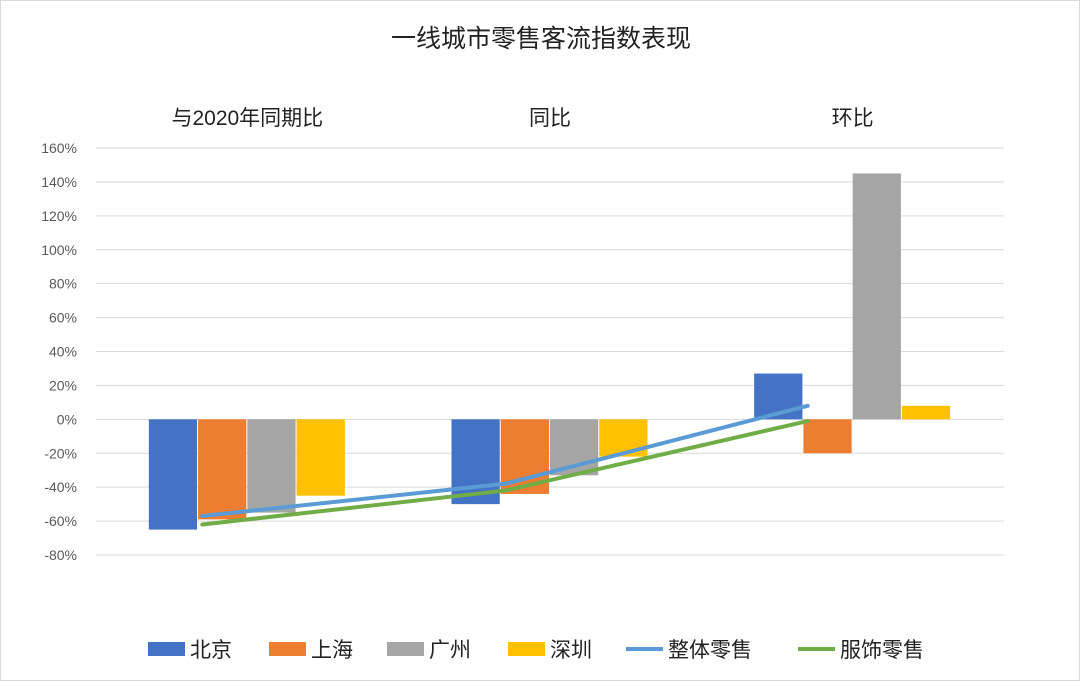  What do you see at coordinates (541, 39) in the screenshot?
I see `chart-title: 一线城市零售客流指数表现` at bounding box center [541, 39].